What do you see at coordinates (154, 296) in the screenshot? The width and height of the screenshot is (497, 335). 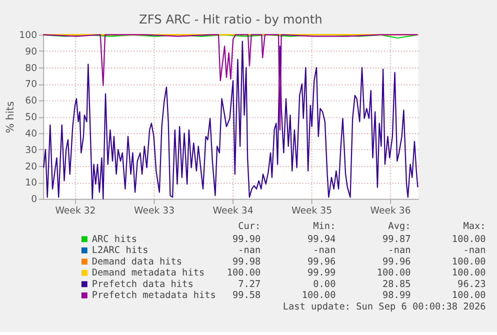 I see `legend-label: Prefetch metadata hits` at bounding box center [154, 296].